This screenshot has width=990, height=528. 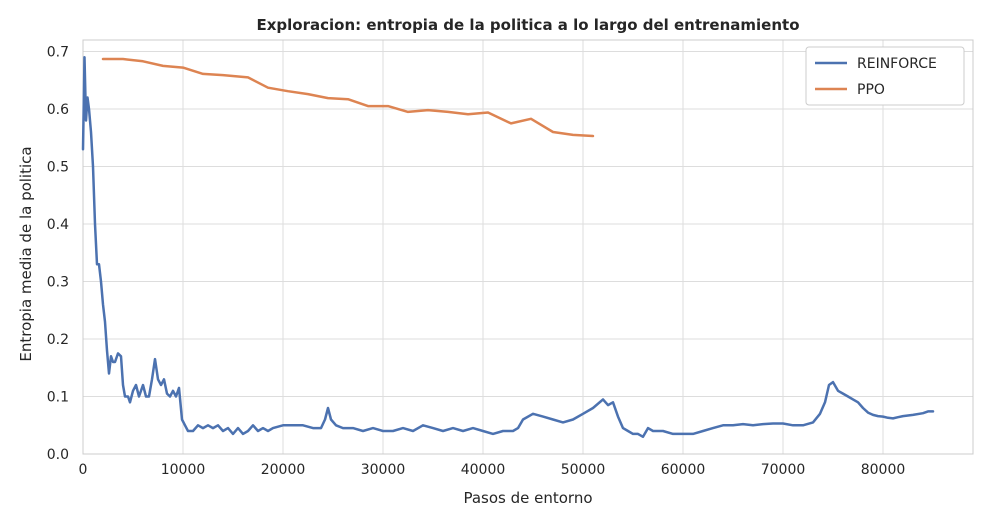 What do you see at coordinates (26, 253) in the screenshot?
I see `y-axis-label: Entropia media de la politica` at bounding box center [26, 253].